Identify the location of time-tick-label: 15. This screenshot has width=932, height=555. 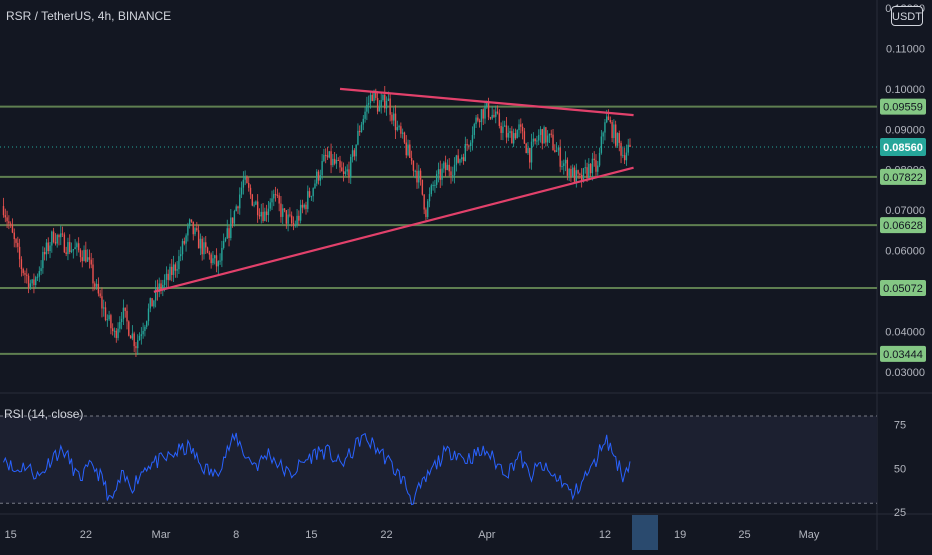
(11, 535).